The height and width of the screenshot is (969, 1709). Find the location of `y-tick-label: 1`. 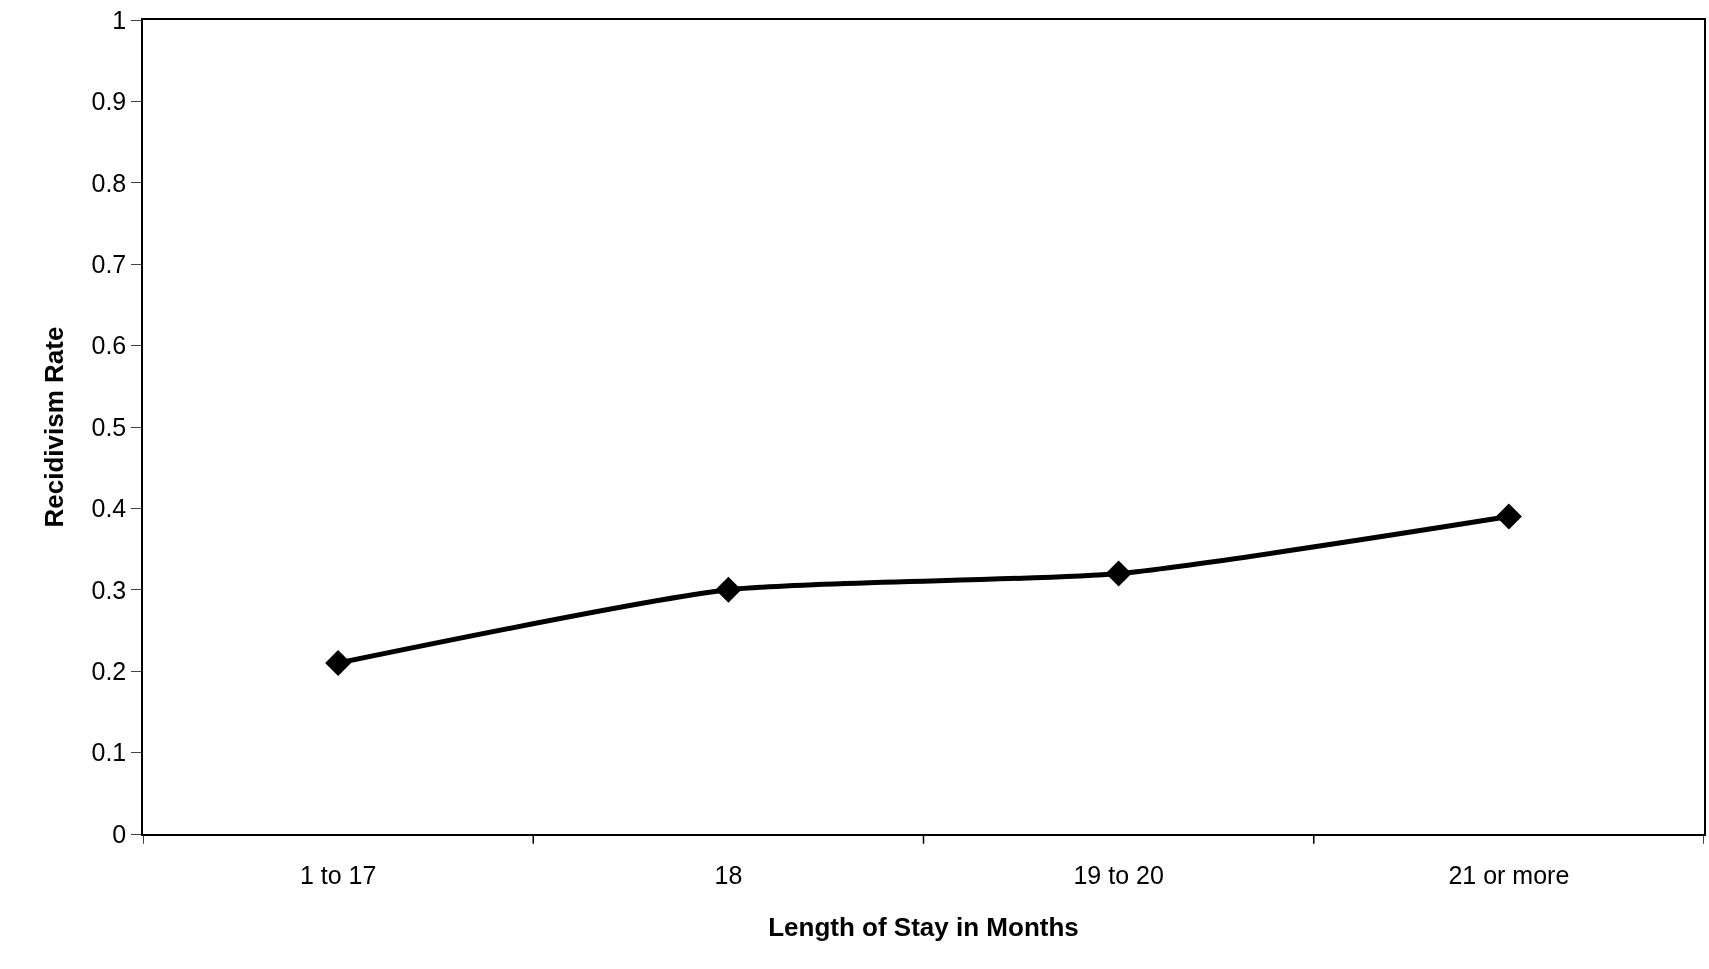

y-tick-label: 1 is located at coordinates (119, 19).